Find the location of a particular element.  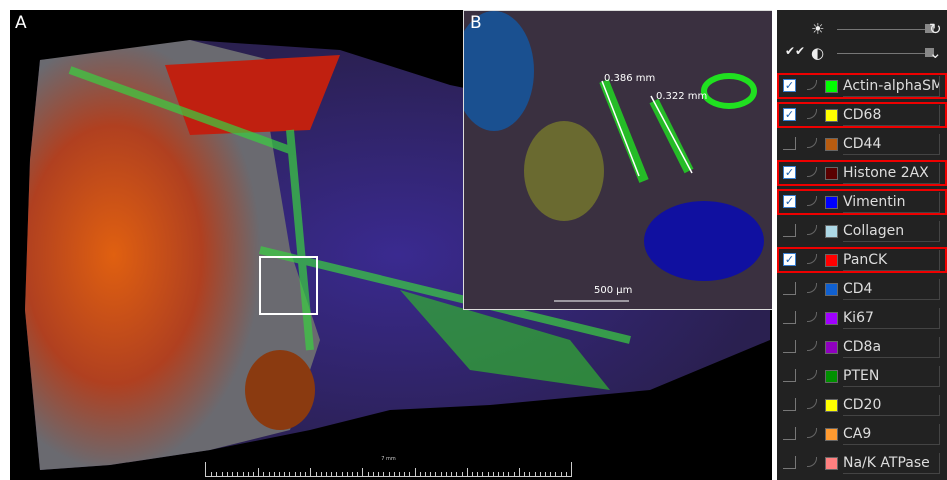

channel-row: CD4 is located at coordinates (862, 289).